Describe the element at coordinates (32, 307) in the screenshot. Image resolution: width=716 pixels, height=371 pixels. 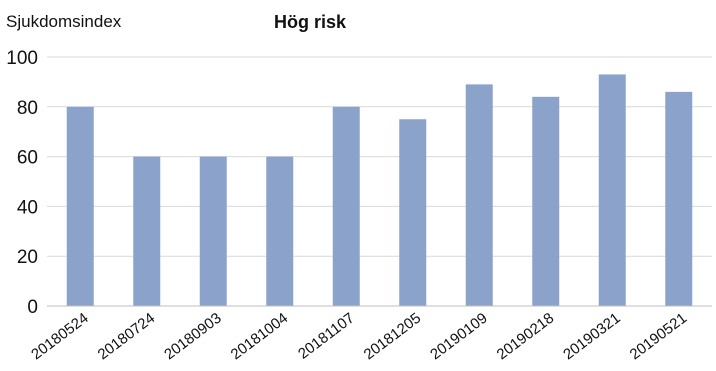
I see `y-tick-label: 0` at that location.